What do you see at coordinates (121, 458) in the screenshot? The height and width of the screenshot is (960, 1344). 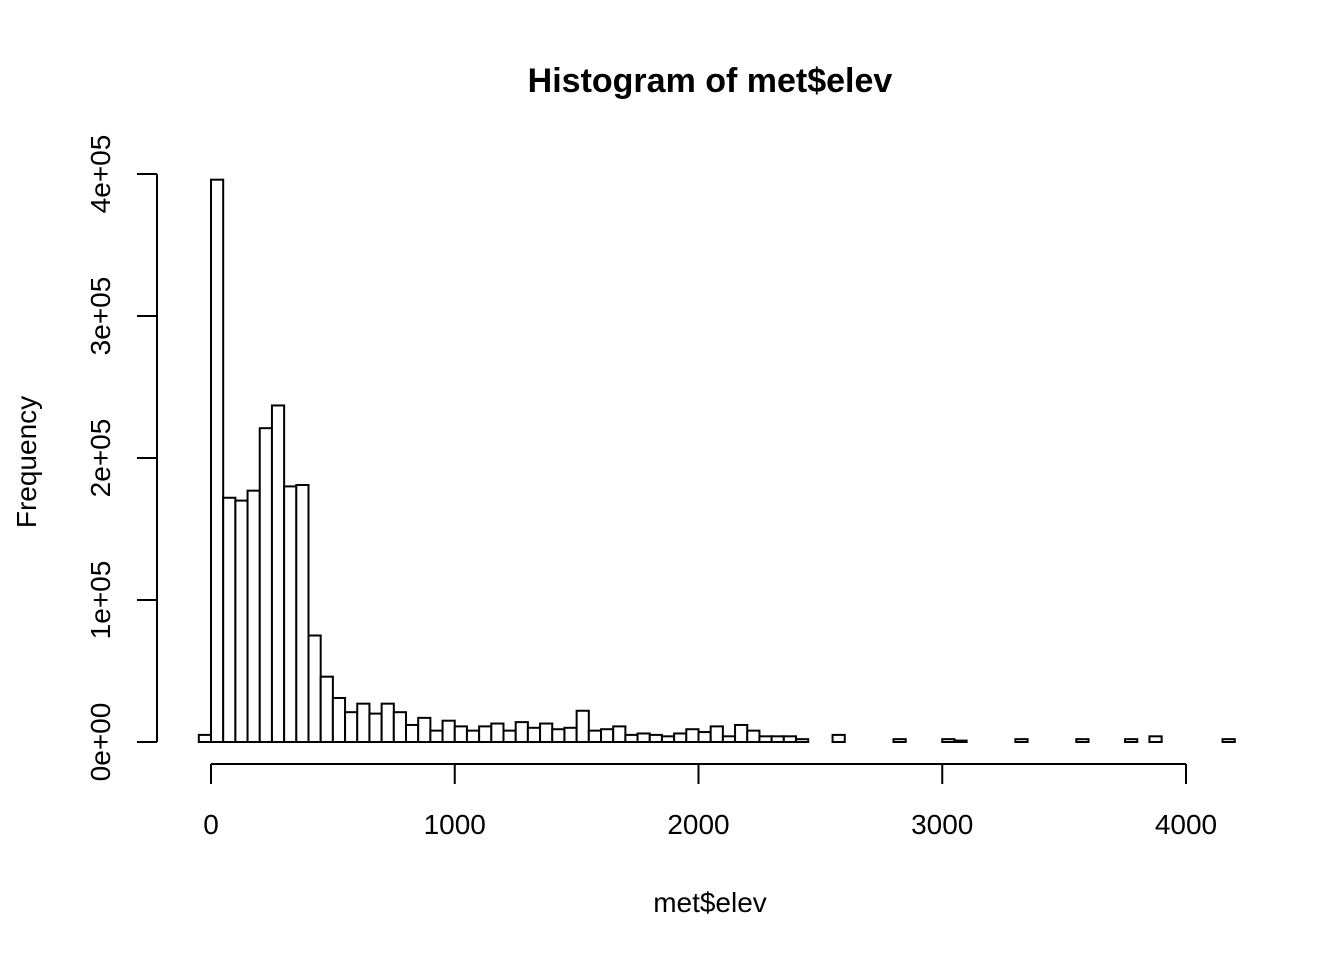 I see `y-axis: 0e+00 1e+05 2e+05 3e+05 4e+05` at bounding box center [121, 458].